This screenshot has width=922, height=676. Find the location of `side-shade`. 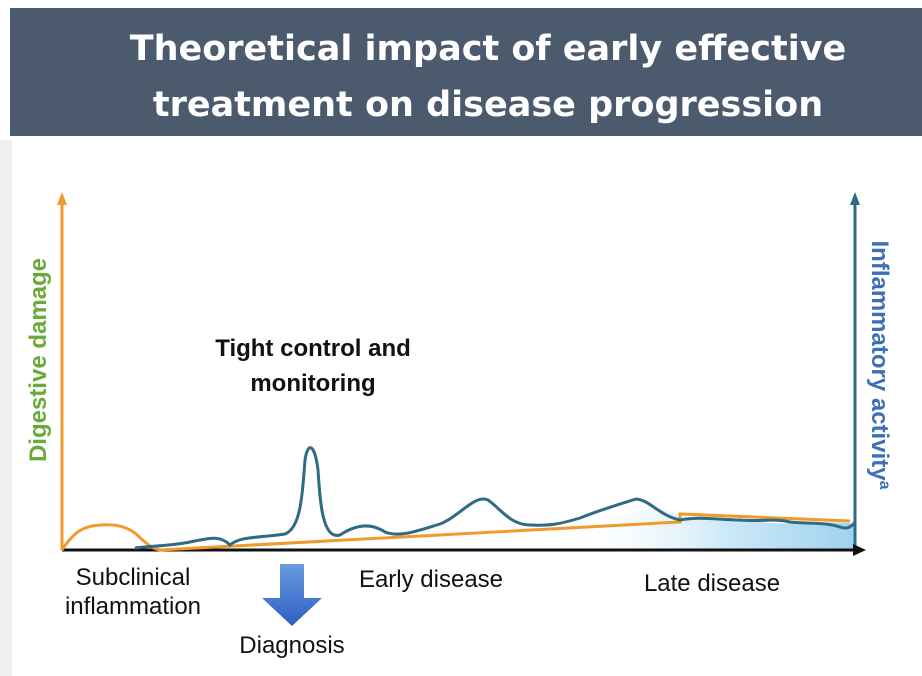

side-shade is located at coordinates (6, 408).